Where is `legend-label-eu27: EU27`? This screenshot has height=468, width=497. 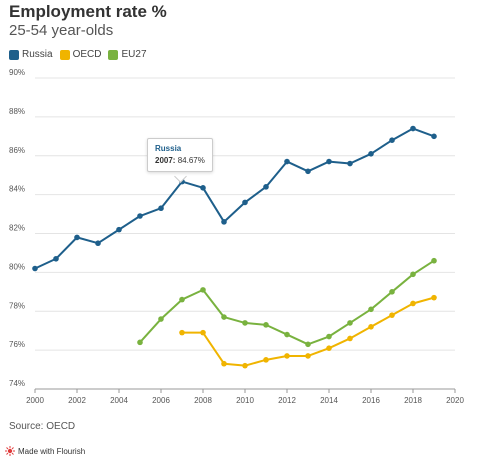 legend-label-eu27: EU27 is located at coordinates (134, 54).